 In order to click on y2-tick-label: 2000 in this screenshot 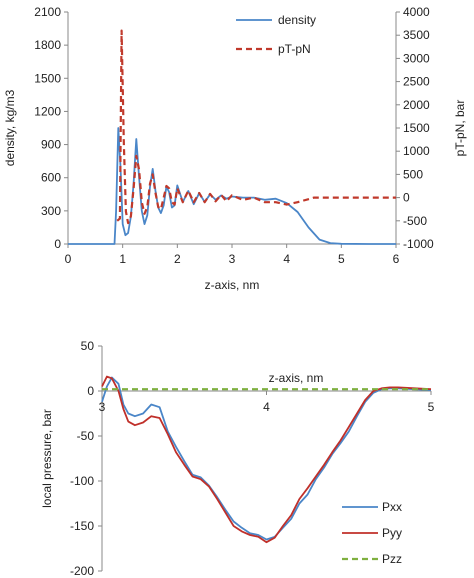, I will do `click(416, 105)`.